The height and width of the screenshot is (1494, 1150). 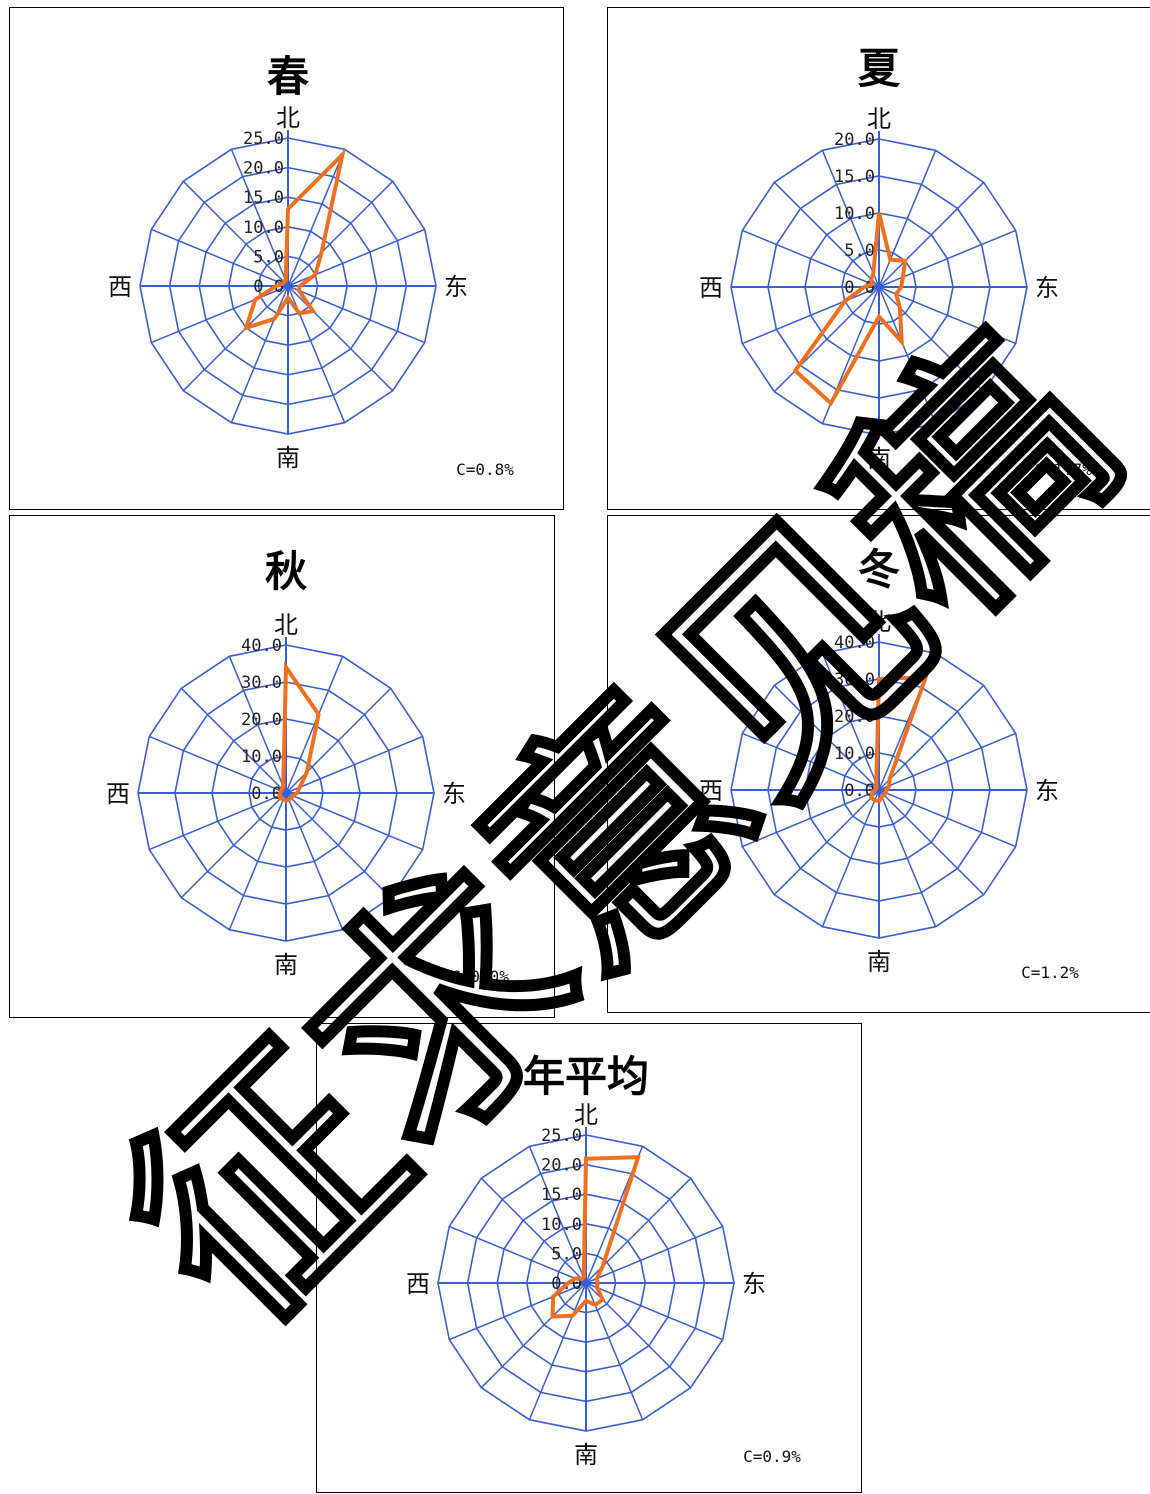 What do you see at coordinates (879, 569) in the screenshot?
I see `chart-title: 冬` at bounding box center [879, 569].